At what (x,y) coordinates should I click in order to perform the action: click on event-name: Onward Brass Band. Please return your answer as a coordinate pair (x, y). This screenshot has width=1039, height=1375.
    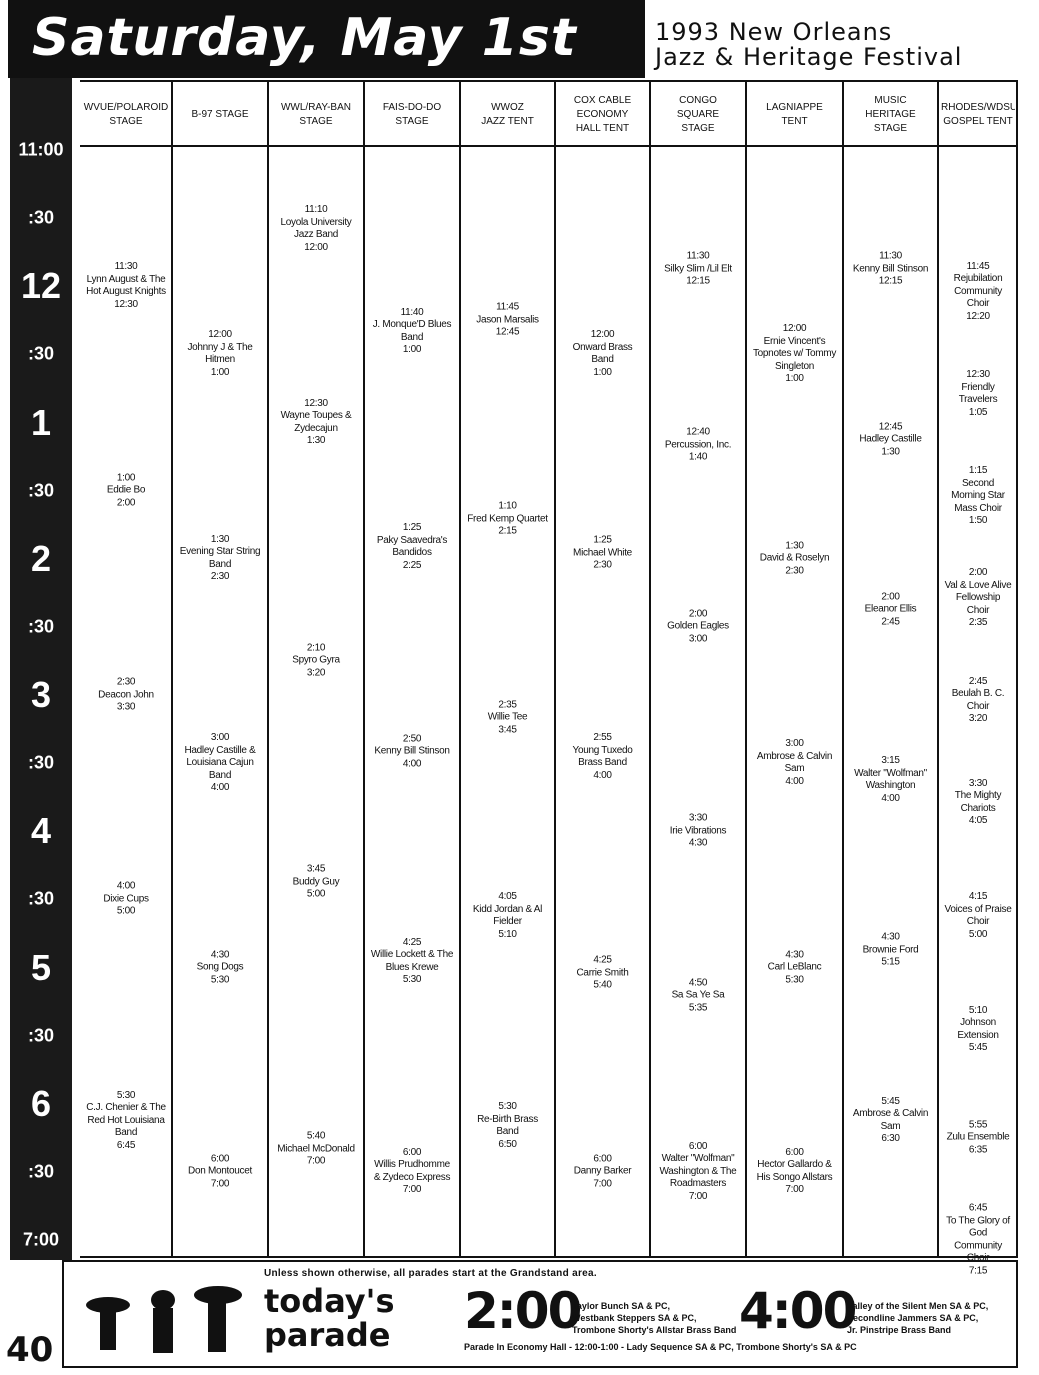
    Looking at the image, I should click on (602, 353).